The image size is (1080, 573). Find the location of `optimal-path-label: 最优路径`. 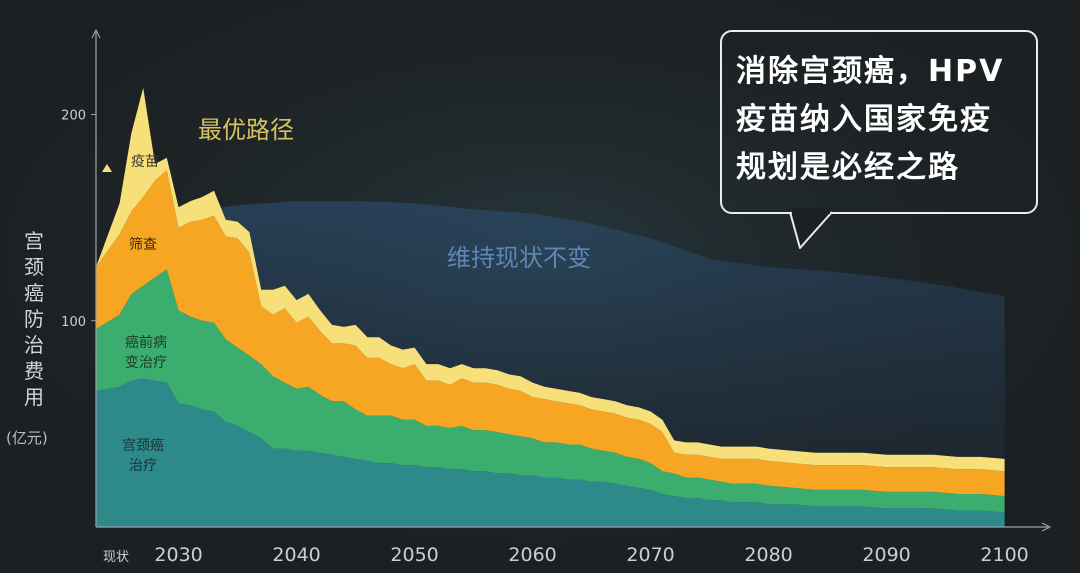

optimal-path-label: 最优路径 is located at coordinates (246, 130).